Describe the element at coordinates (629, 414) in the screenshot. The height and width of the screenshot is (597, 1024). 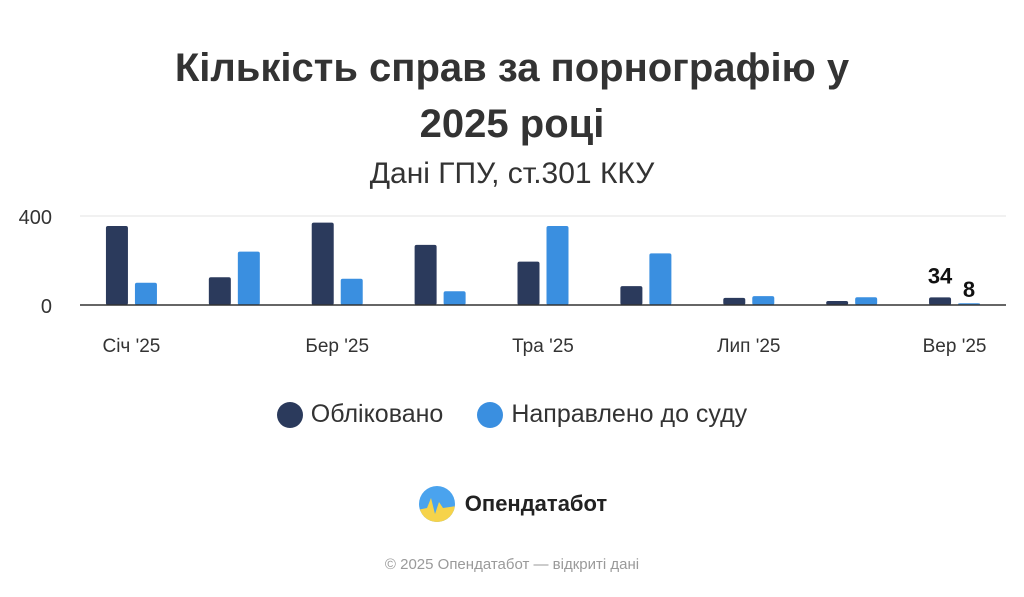
I see `legend-label-sent-to-court: Направлено до суду` at that location.